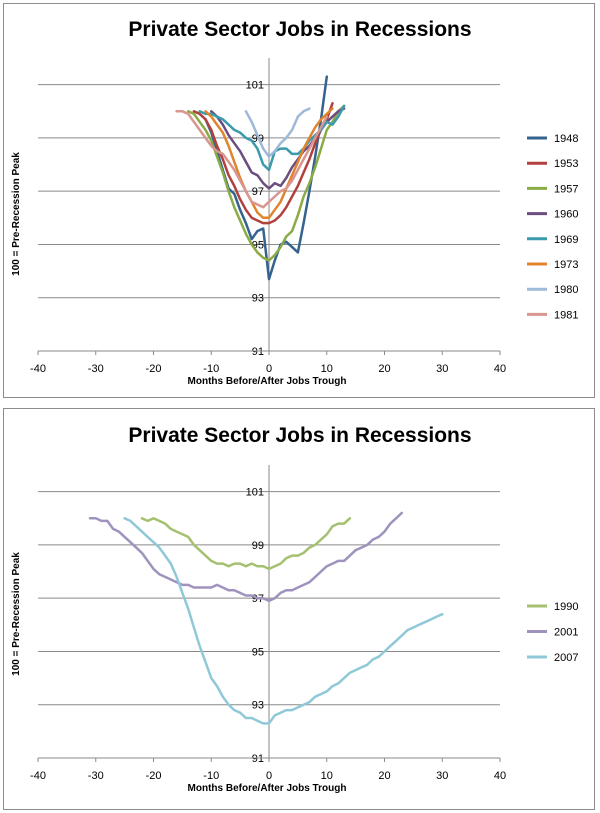 The height and width of the screenshot is (813, 600). What do you see at coordinates (566, 658) in the screenshot?
I see `chart1-legend-label: 2007` at bounding box center [566, 658].